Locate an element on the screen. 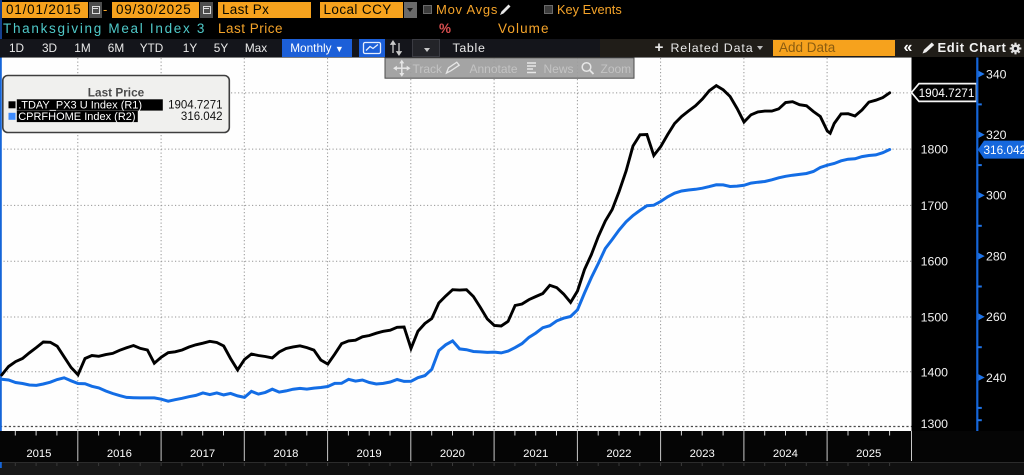 The width and height of the screenshot is (1024, 475). svg-text: 1700 is located at coordinates (935, 206).